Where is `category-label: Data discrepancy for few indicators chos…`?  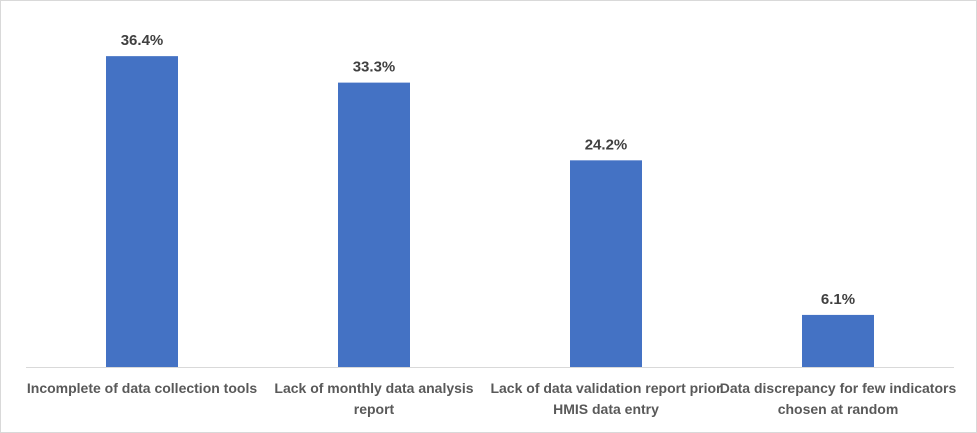
category-label: Data discrepancy for few indicators chos… is located at coordinates (838, 398).